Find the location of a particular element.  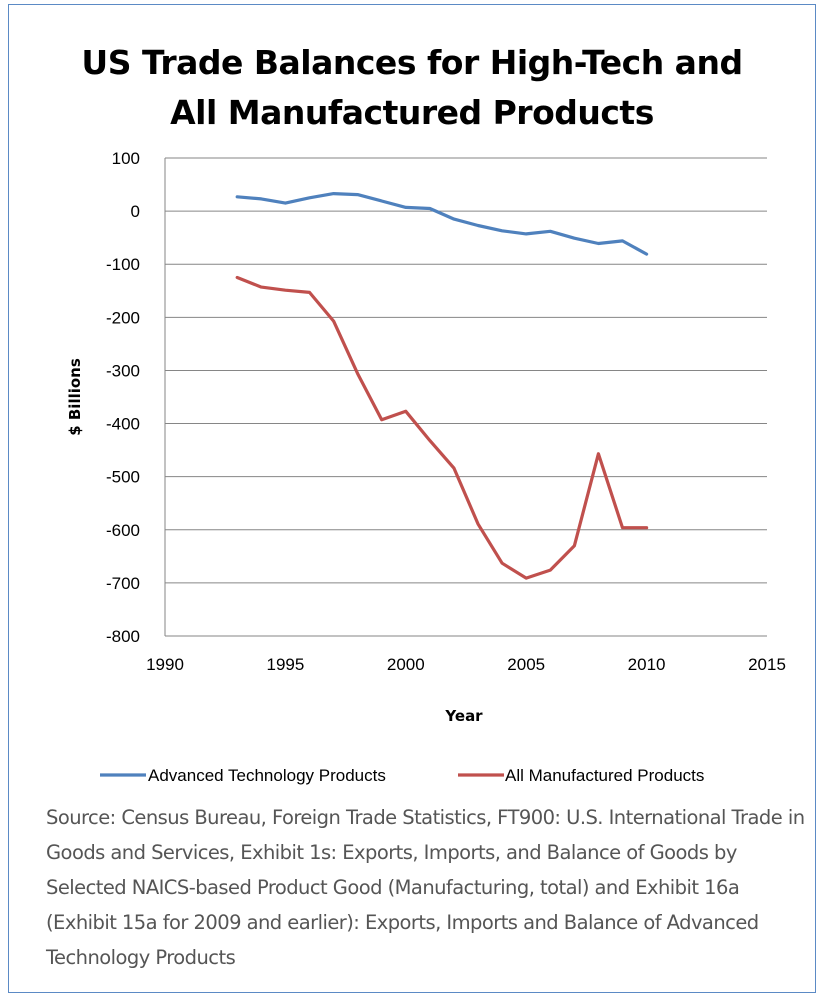

y-tick-label: -500 is located at coordinates (123, 477).